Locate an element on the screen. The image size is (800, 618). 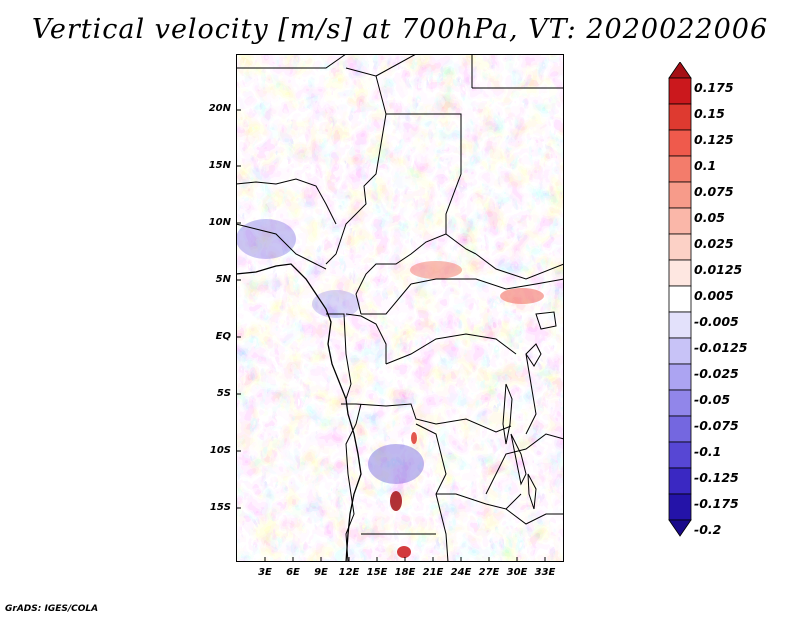
lakes is located at coordinates (529, 410).